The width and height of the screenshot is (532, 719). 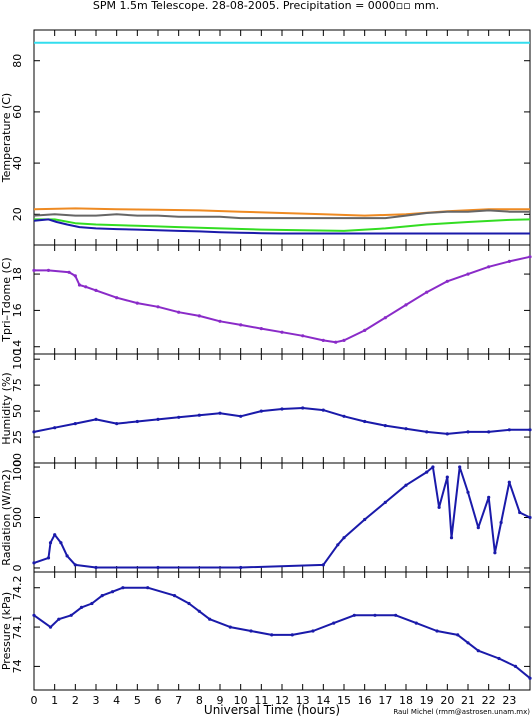 I want to click on credit-text: Raul Michel (rmm@astrosen.unam.mx), so click(x=461, y=712).